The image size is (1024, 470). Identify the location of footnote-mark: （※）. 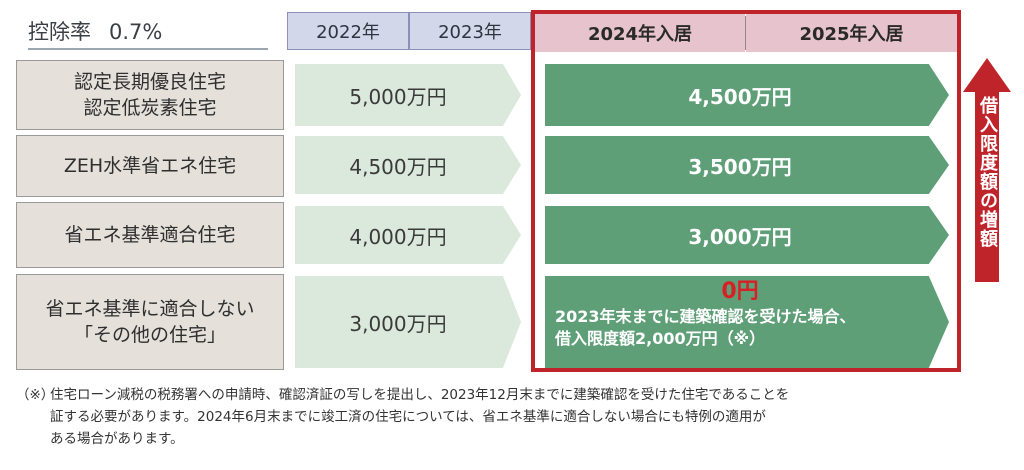
(35, 395).